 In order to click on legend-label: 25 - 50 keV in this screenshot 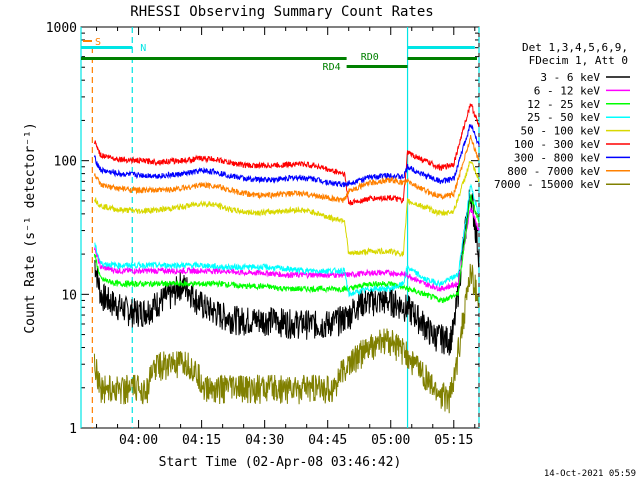, I will do `click(563, 117)`.